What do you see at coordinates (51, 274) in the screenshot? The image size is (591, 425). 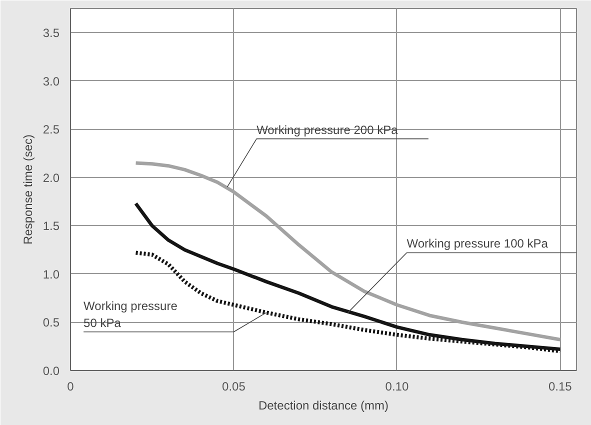 I see `y-tick-label: 1.0` at bounding box center [51, 274].